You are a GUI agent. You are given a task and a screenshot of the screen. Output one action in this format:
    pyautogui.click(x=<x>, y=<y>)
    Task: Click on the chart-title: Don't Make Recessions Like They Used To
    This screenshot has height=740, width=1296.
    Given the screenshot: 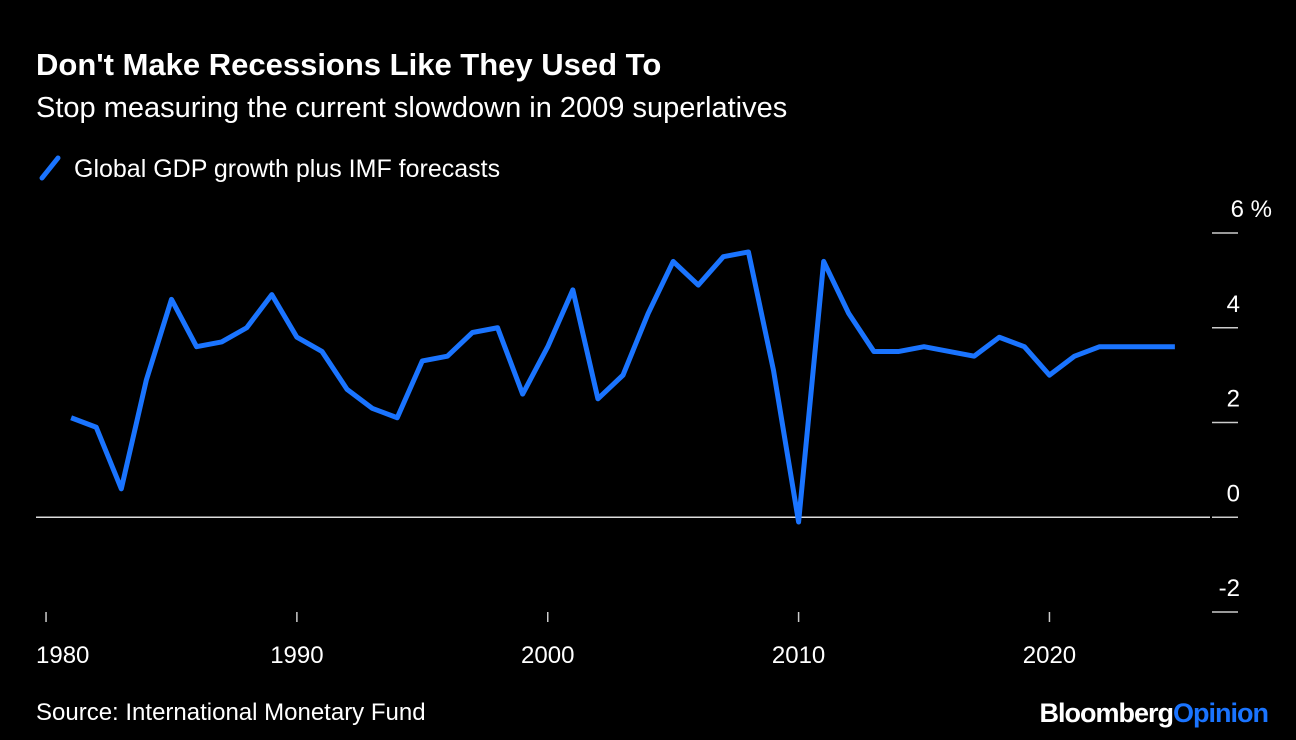 What is the action you would take?
    pyautogui.click(x=348, y=64)
    